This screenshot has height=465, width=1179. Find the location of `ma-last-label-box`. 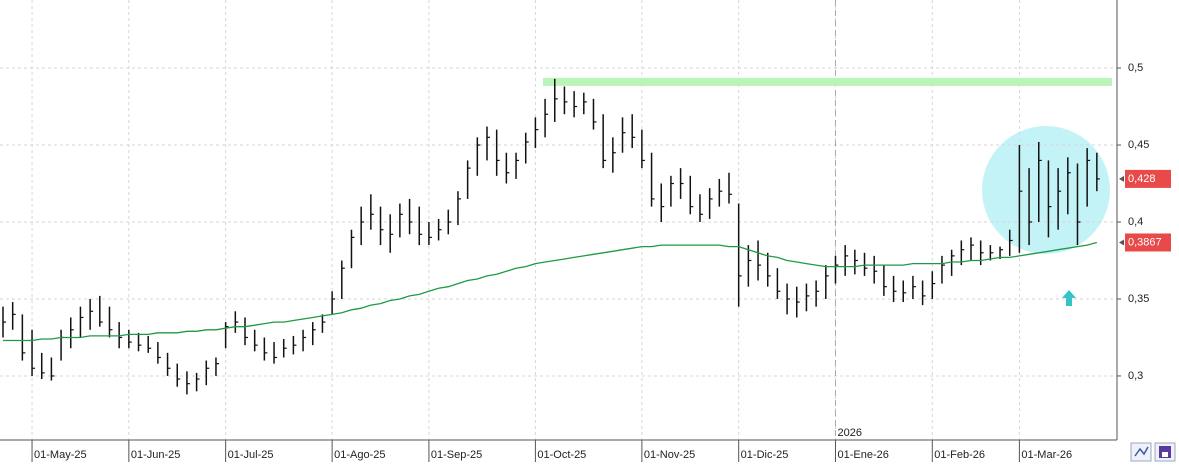

ma-last-label-box is located at coordinates (1148, 242).